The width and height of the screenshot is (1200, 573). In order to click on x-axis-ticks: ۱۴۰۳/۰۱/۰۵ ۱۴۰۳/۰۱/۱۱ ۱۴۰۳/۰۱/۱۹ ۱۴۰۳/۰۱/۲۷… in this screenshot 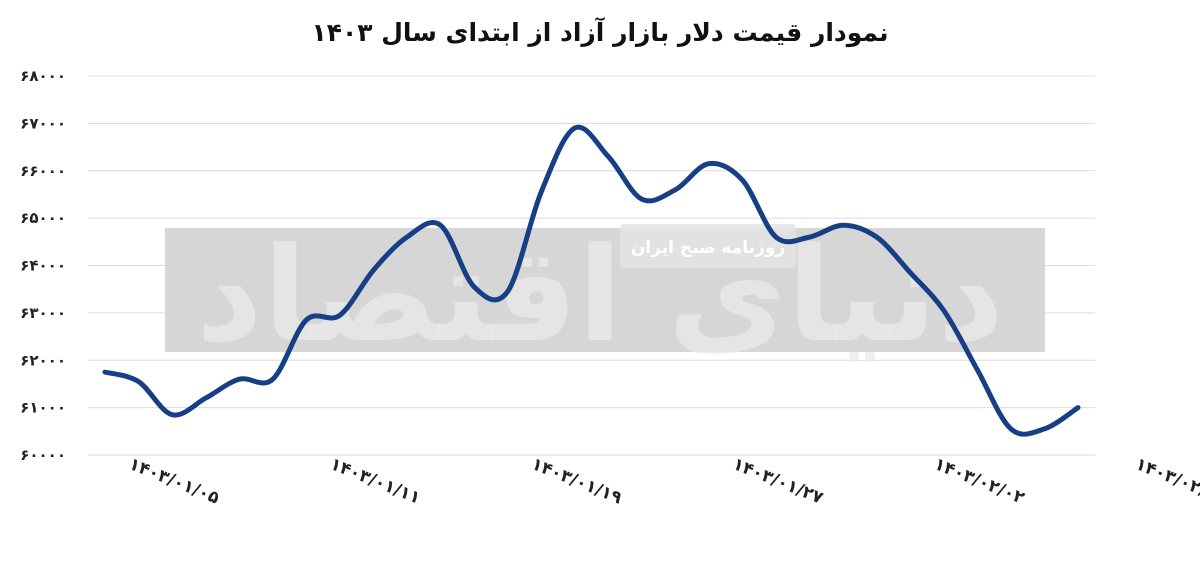, I will do `click(663, 481)`.